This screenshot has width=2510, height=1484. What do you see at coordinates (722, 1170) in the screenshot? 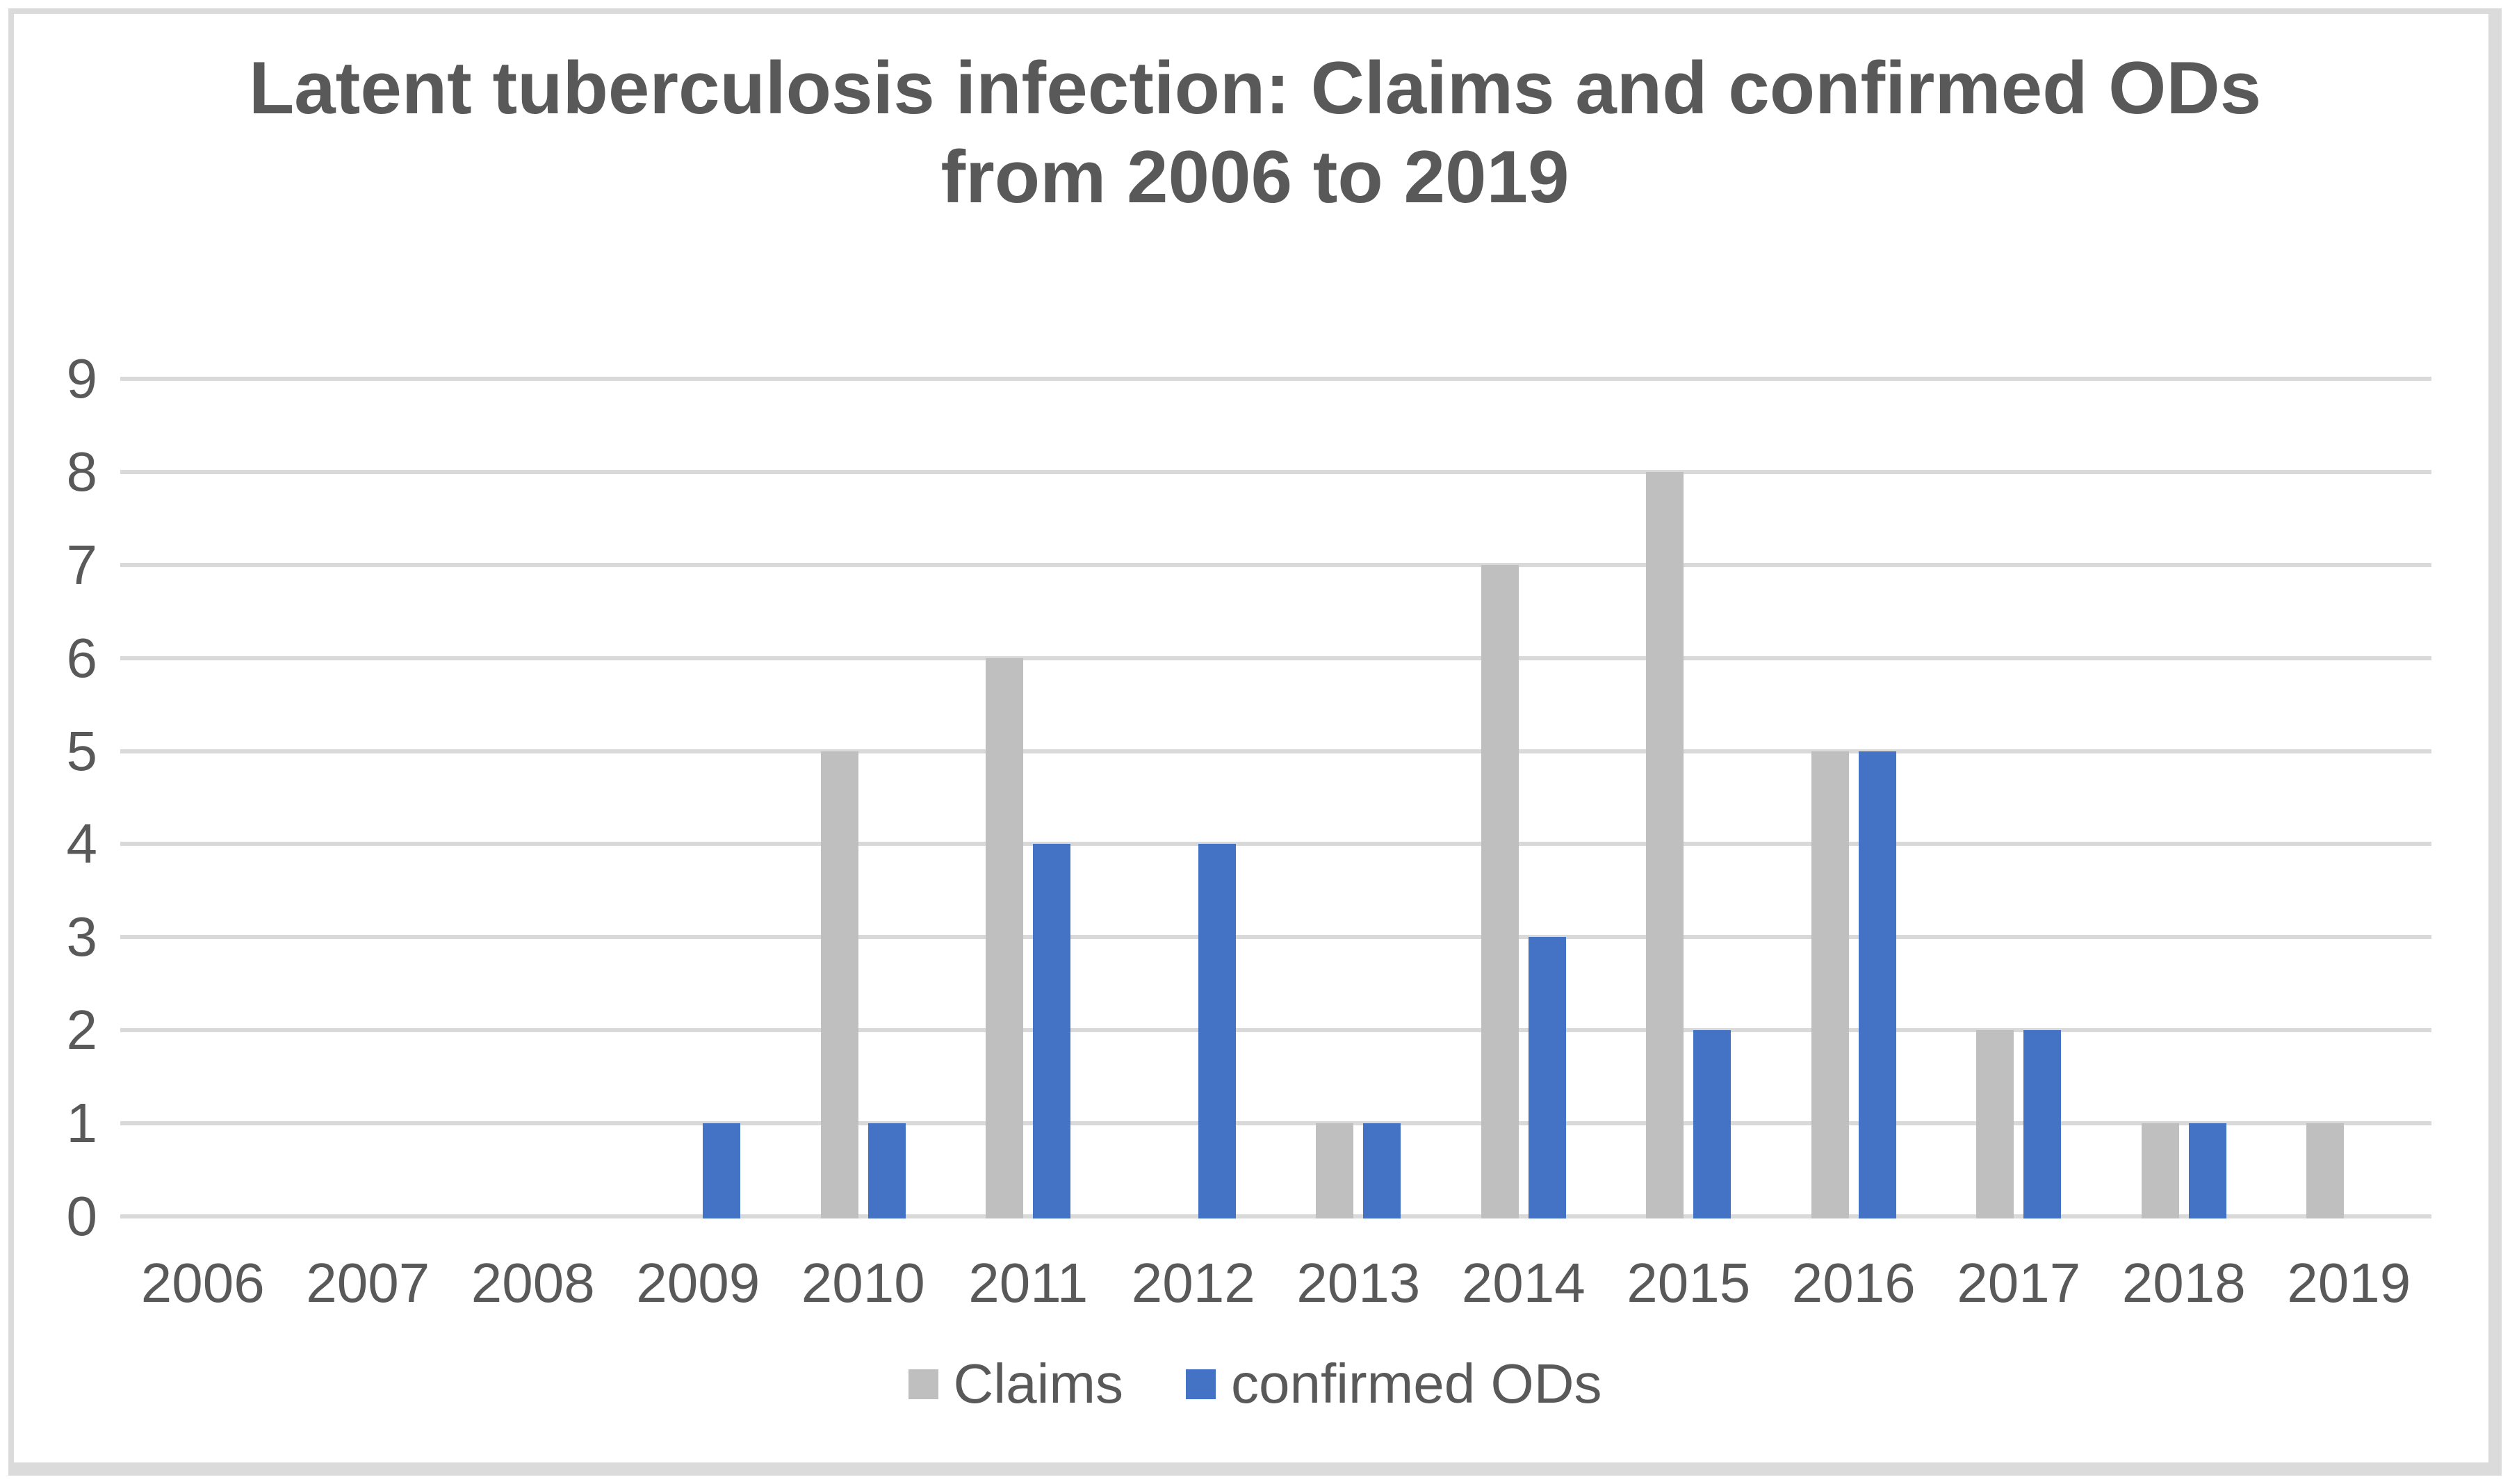
I see `bar-confirmed-ods-2009` at bounding box center [722, 1170].